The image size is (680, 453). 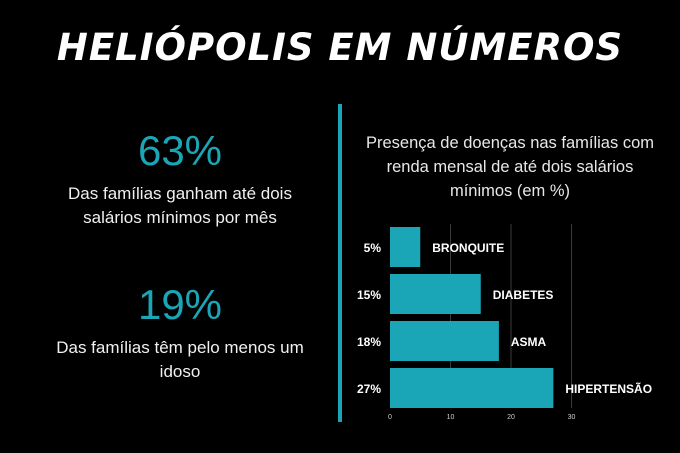 What do you see at coordinates (369, 295) in the screenshot?
I see `value-label: 15%` at bounding box center [369, 295].